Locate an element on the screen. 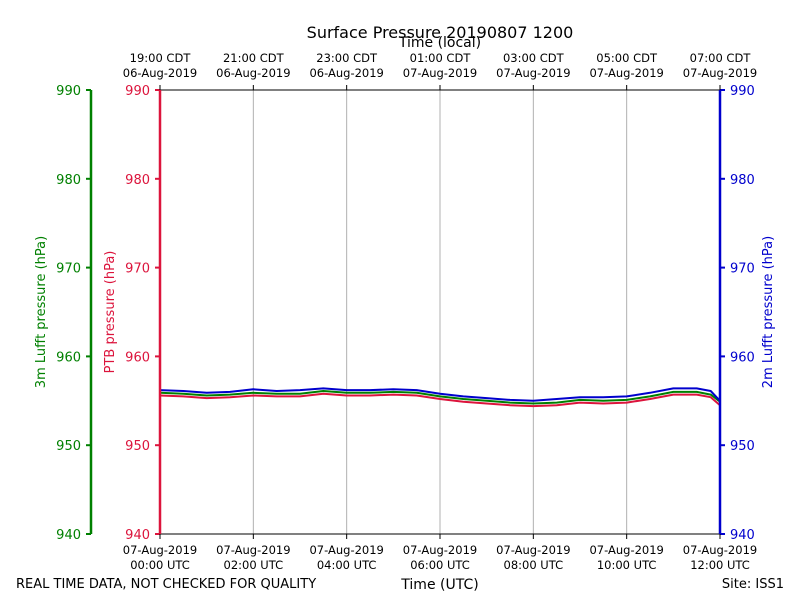 The height and width of the screenshot is (600, 800). right-axis-label: 2m Lufft pressure (hPa) is located at coordinates (768, 312).